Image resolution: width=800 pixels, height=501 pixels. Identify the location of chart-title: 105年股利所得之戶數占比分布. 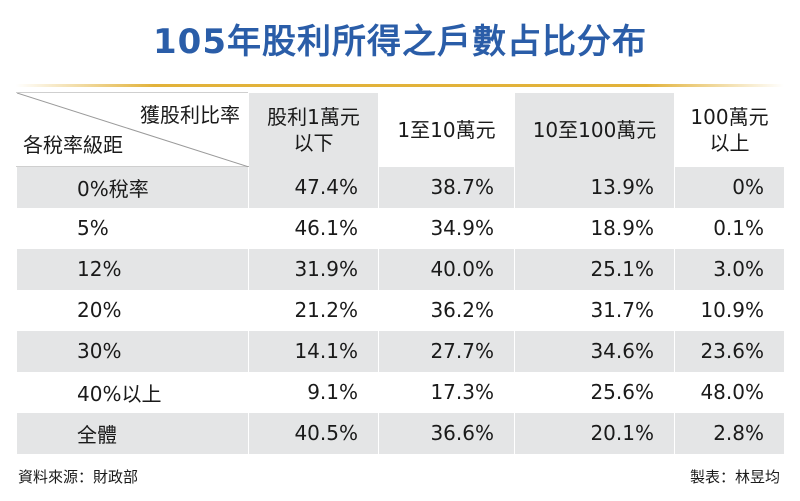
(400, 42).